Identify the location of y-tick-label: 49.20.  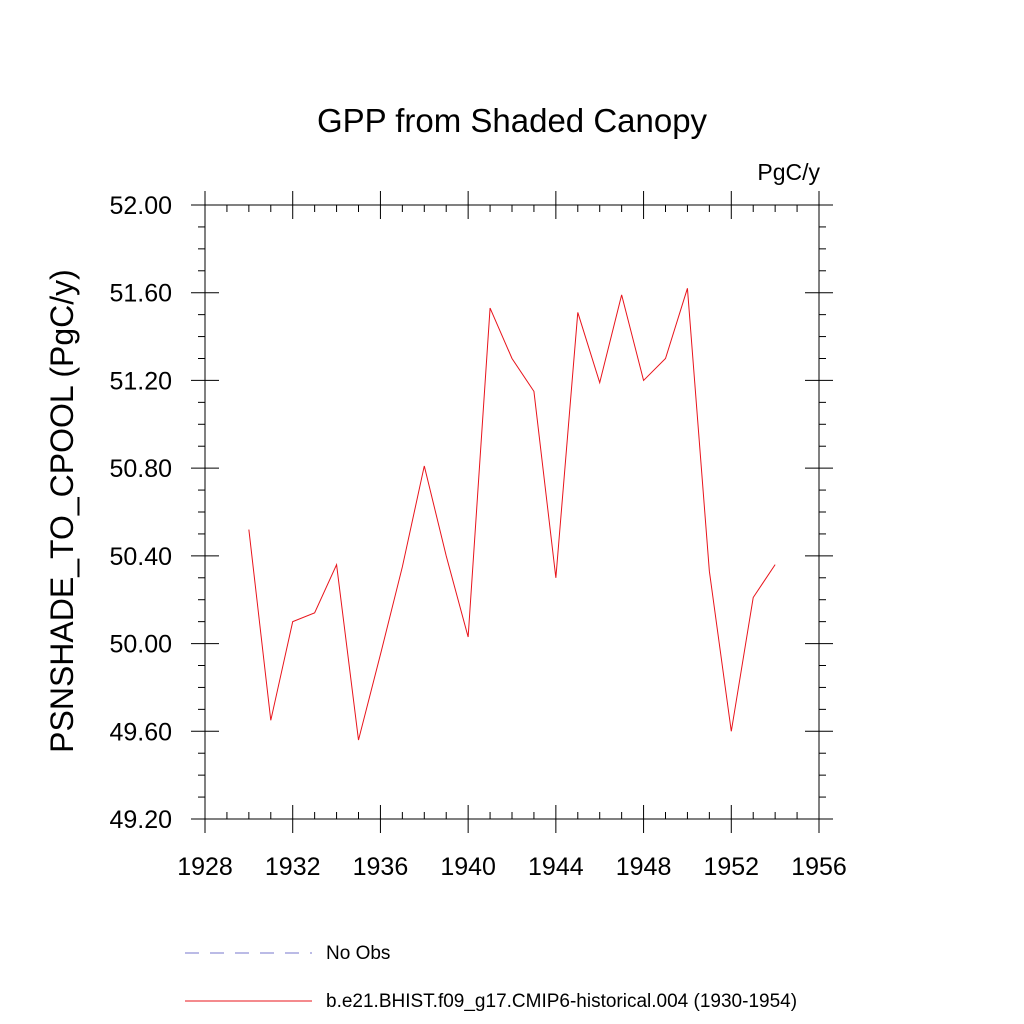
(140, 820).